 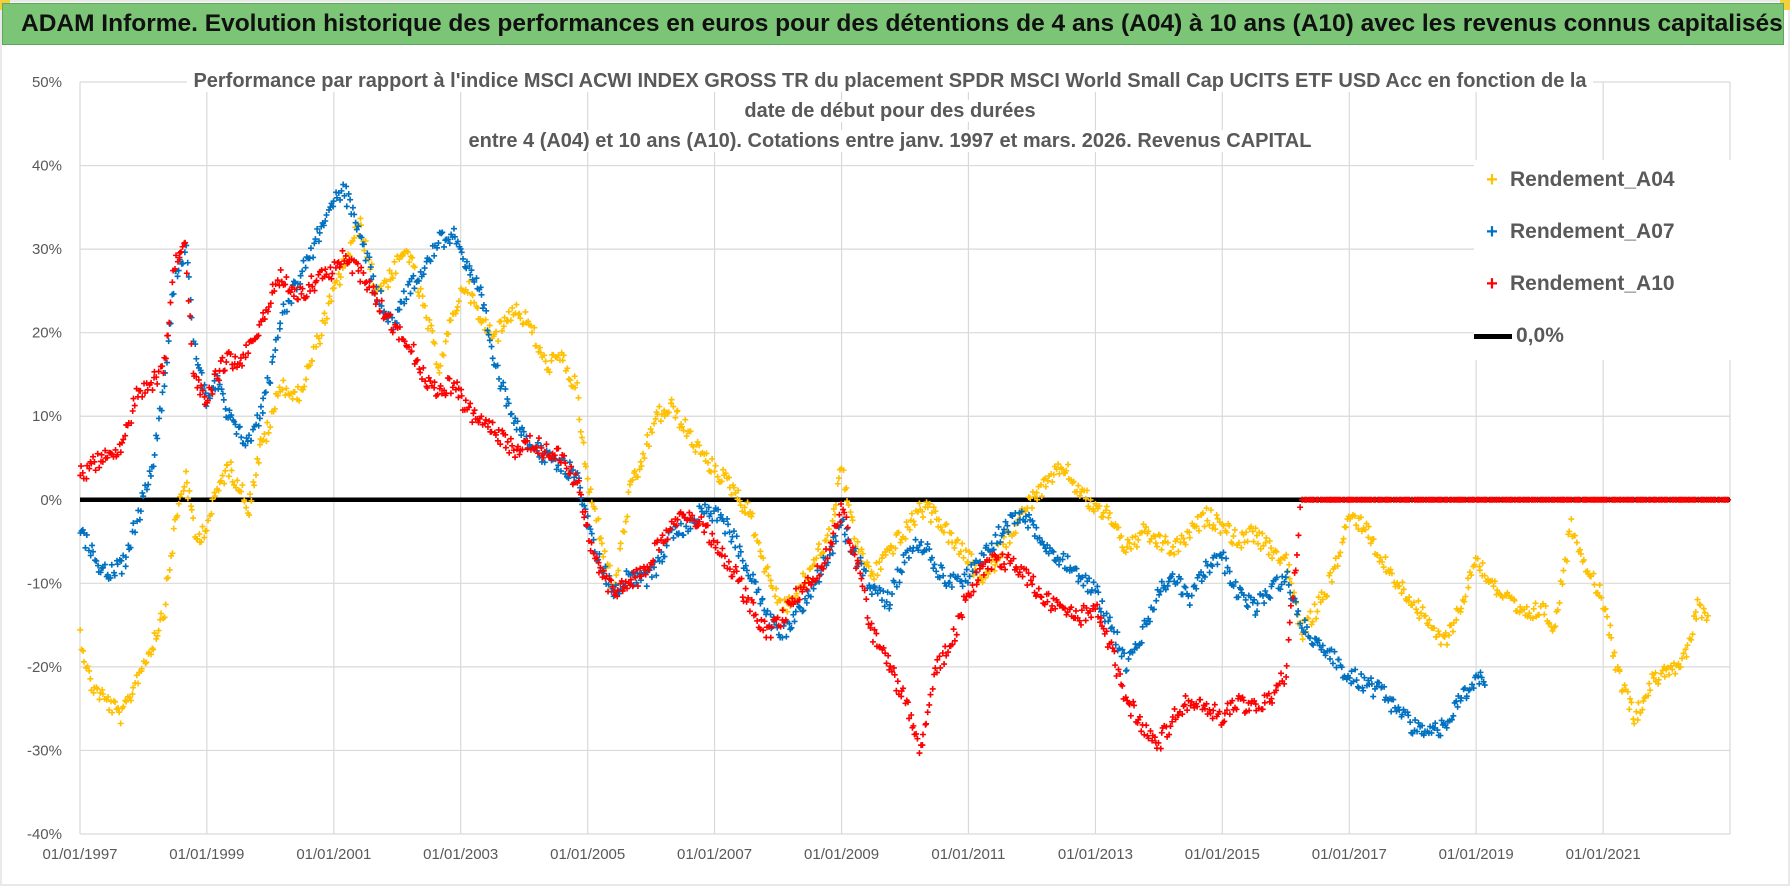 I want to click on legend-label-a10: Rendement_A10, so click(x=1592, y=283).